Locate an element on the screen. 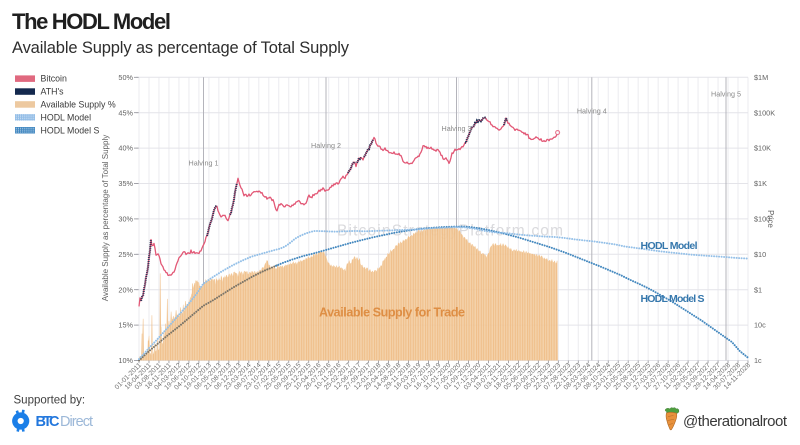  svg-text: $100K is located at coordinates (764, 112).